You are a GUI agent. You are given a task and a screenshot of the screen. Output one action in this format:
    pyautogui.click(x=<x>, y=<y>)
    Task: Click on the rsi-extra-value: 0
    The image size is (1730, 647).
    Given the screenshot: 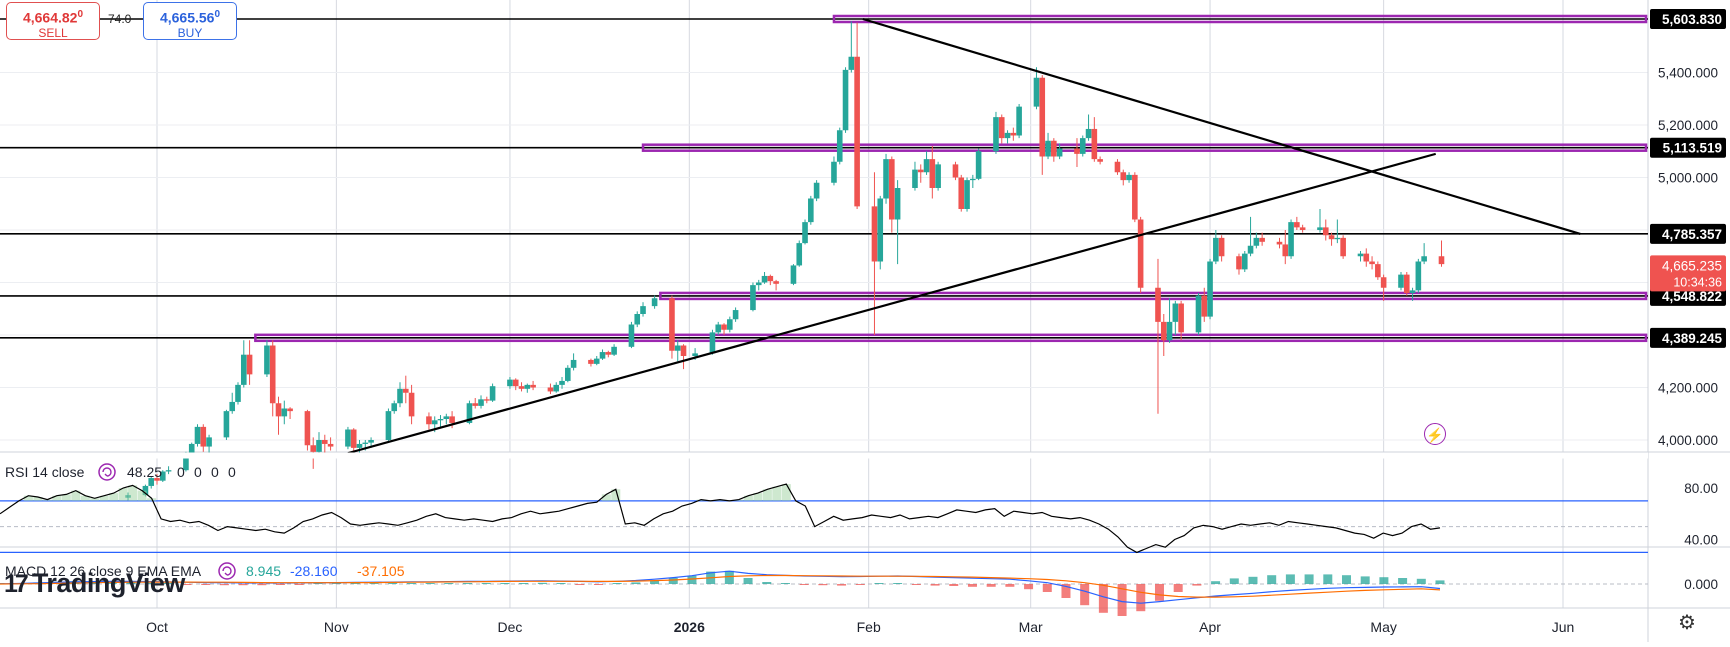 What is the action you would take?
    pyautogui.click(x=232, y=472)
    